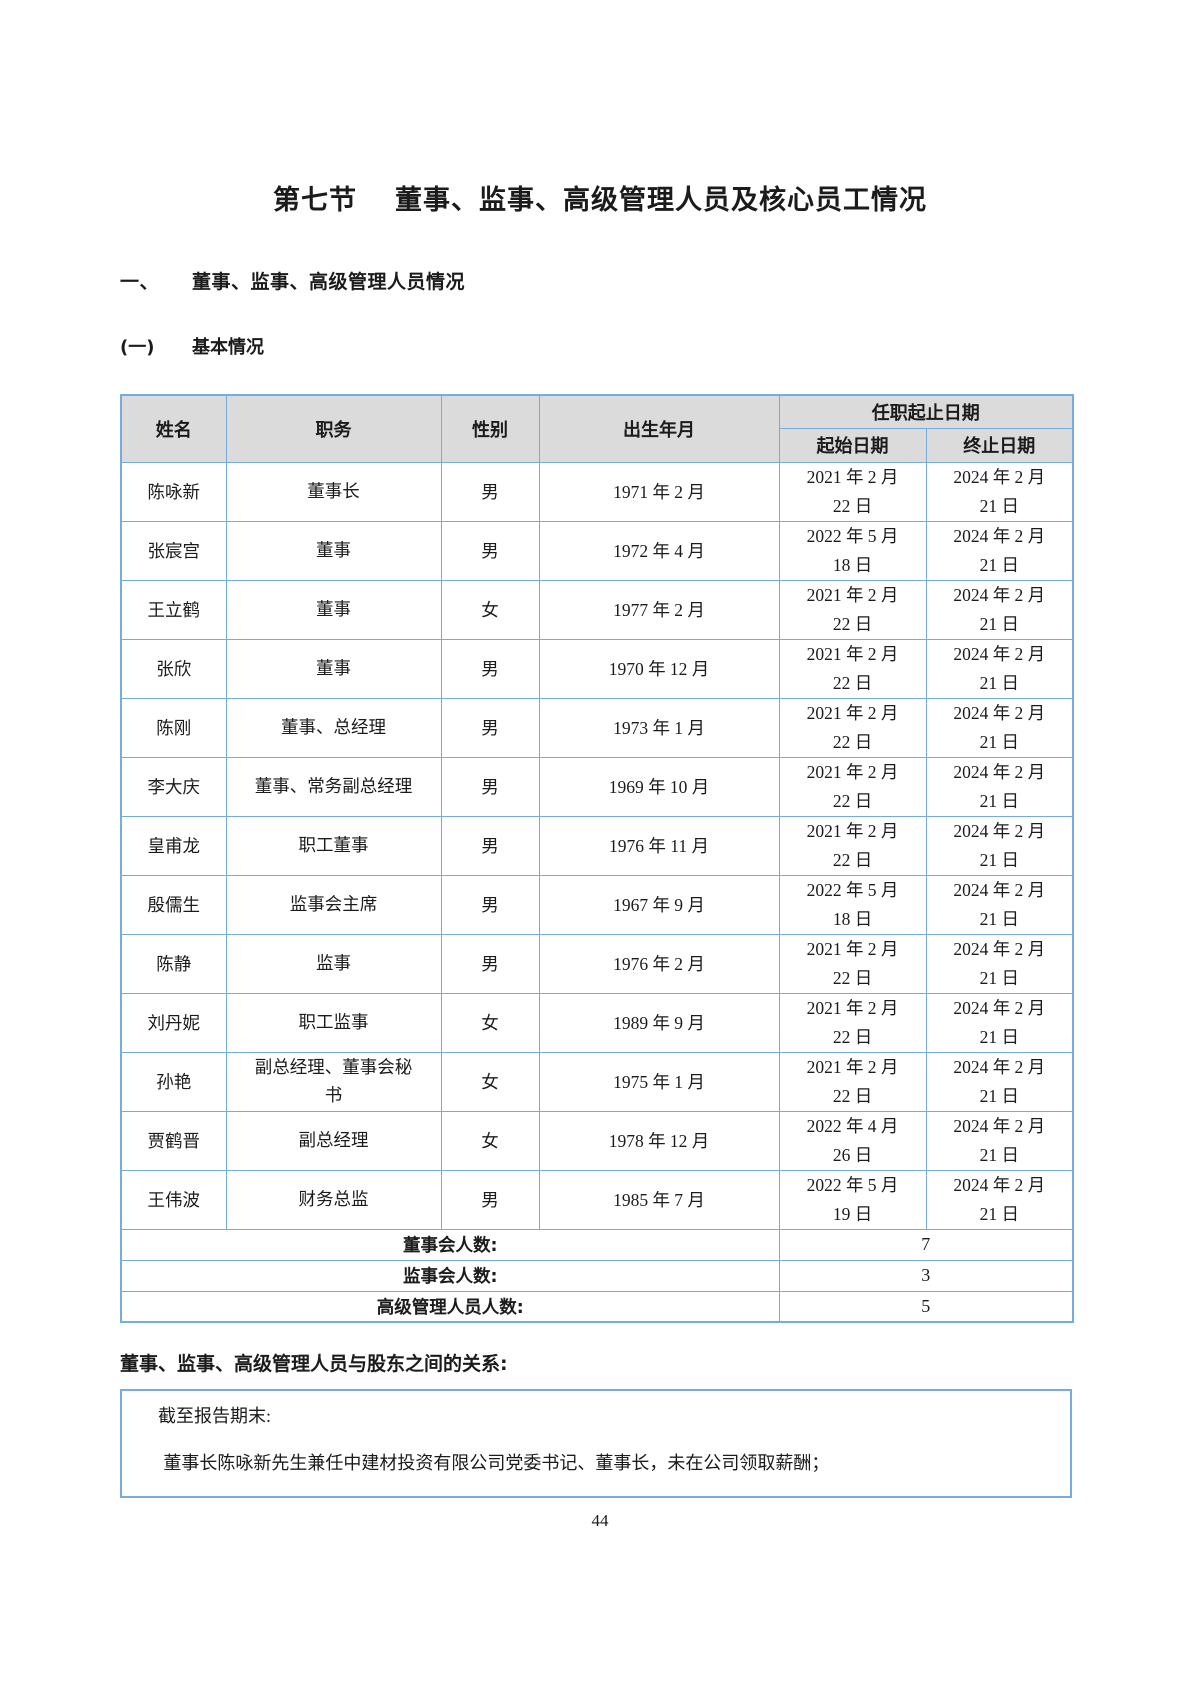 The width and height of the screenshot is (1200, 1696). What do you see at coordinates (333, 1081) in the screenshot?
I see `person-position: 副总经理、董事会秘书` at bounding box center [333, 1081].